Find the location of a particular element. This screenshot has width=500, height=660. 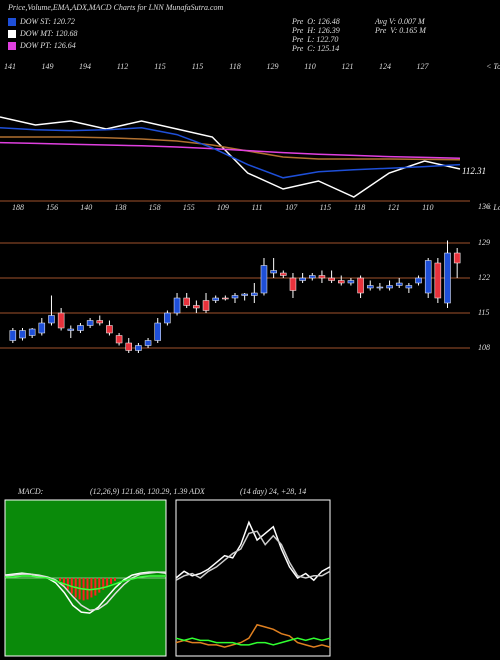

info-label: Pre L: 122.70 is located at coordinates (314, 39).